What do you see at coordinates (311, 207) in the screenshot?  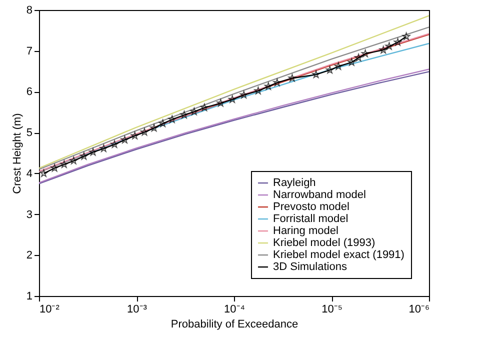 I see `legend-label: Prevosto model` at bounding box center [311, 207].